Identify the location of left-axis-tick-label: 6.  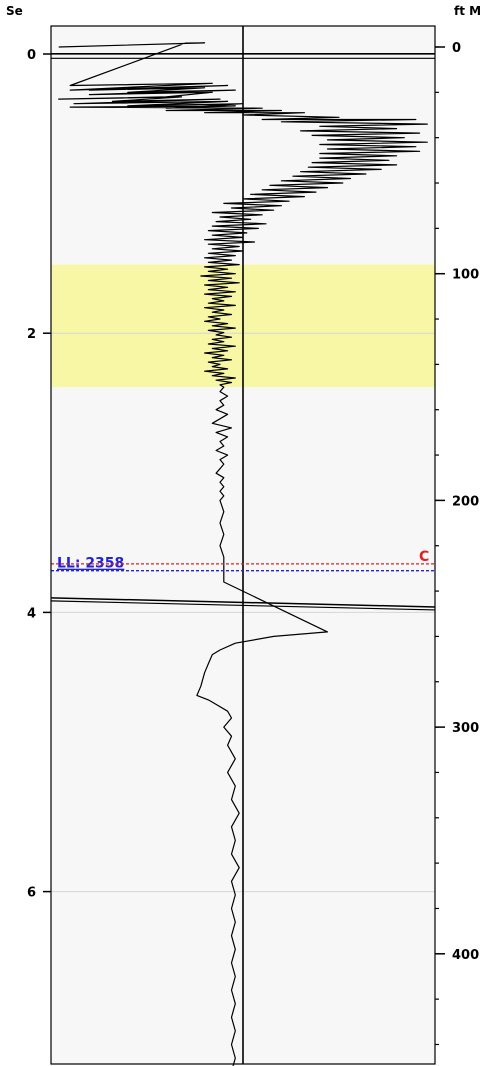
(31, 893).